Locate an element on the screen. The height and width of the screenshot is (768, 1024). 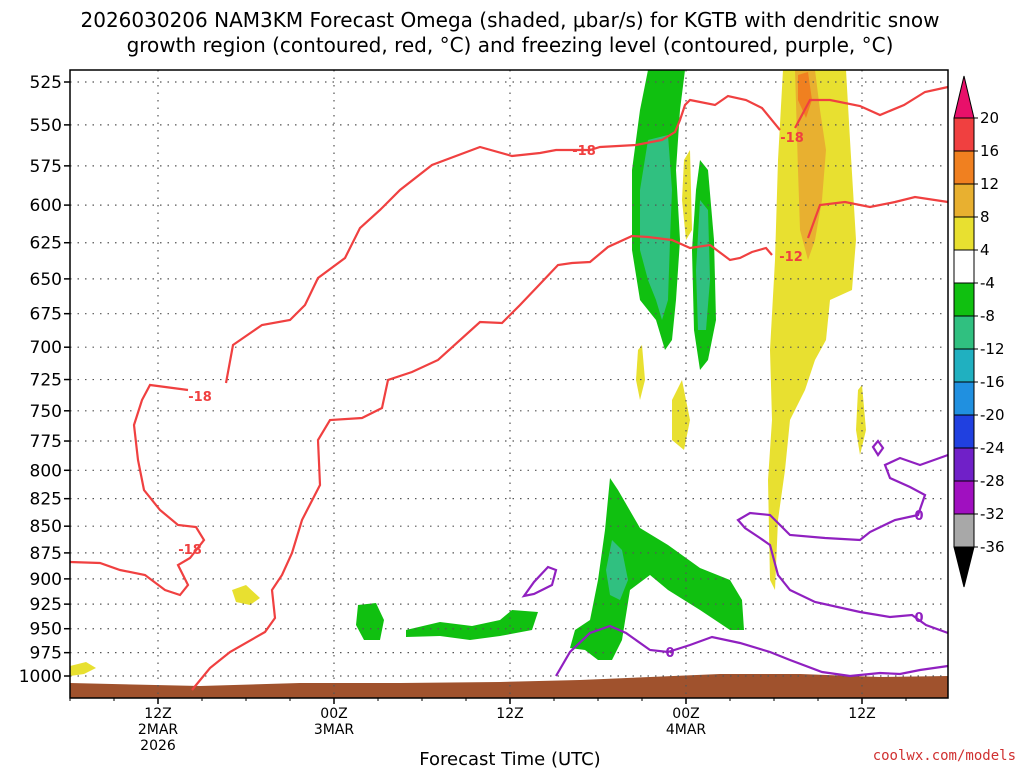
omega-shade-yellow-small2 is located at coordinates (640, 372).